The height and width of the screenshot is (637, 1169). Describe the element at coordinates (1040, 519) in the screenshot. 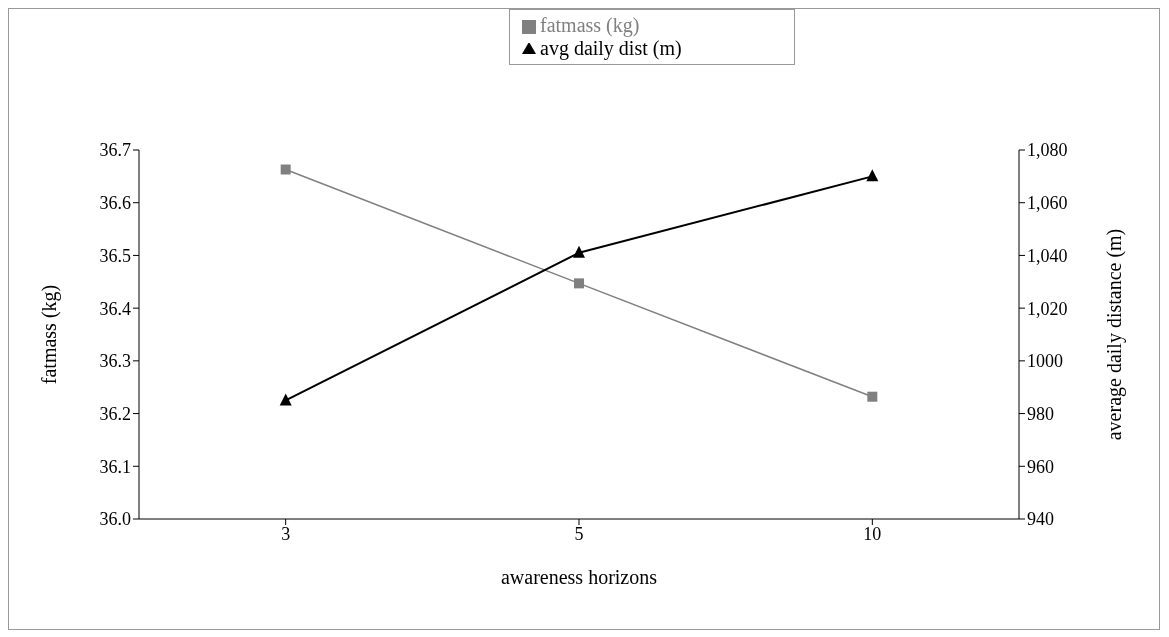

I see `y2-tick-label: 940` at that location.